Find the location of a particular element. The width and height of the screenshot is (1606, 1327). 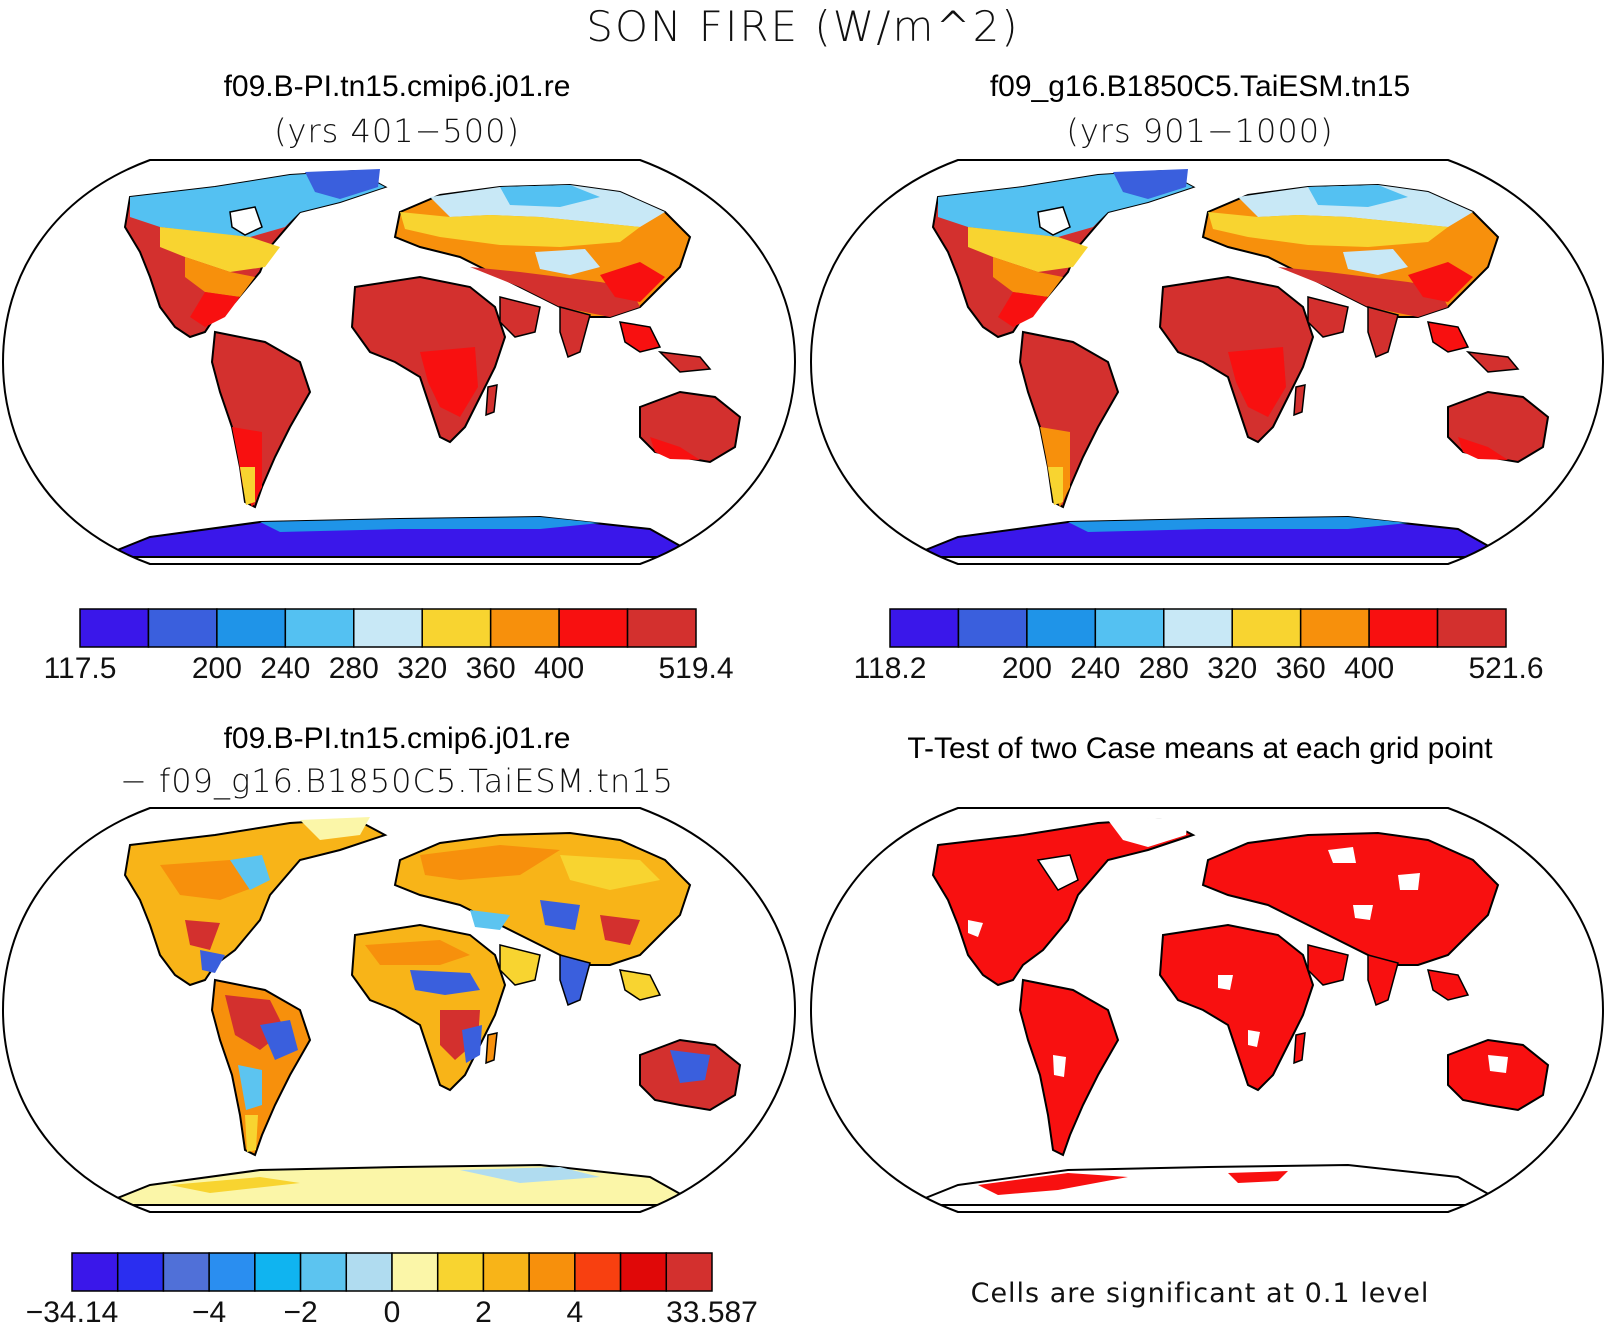

colorbar-tick-label: 519.4 is located at coordinates (695, 668).